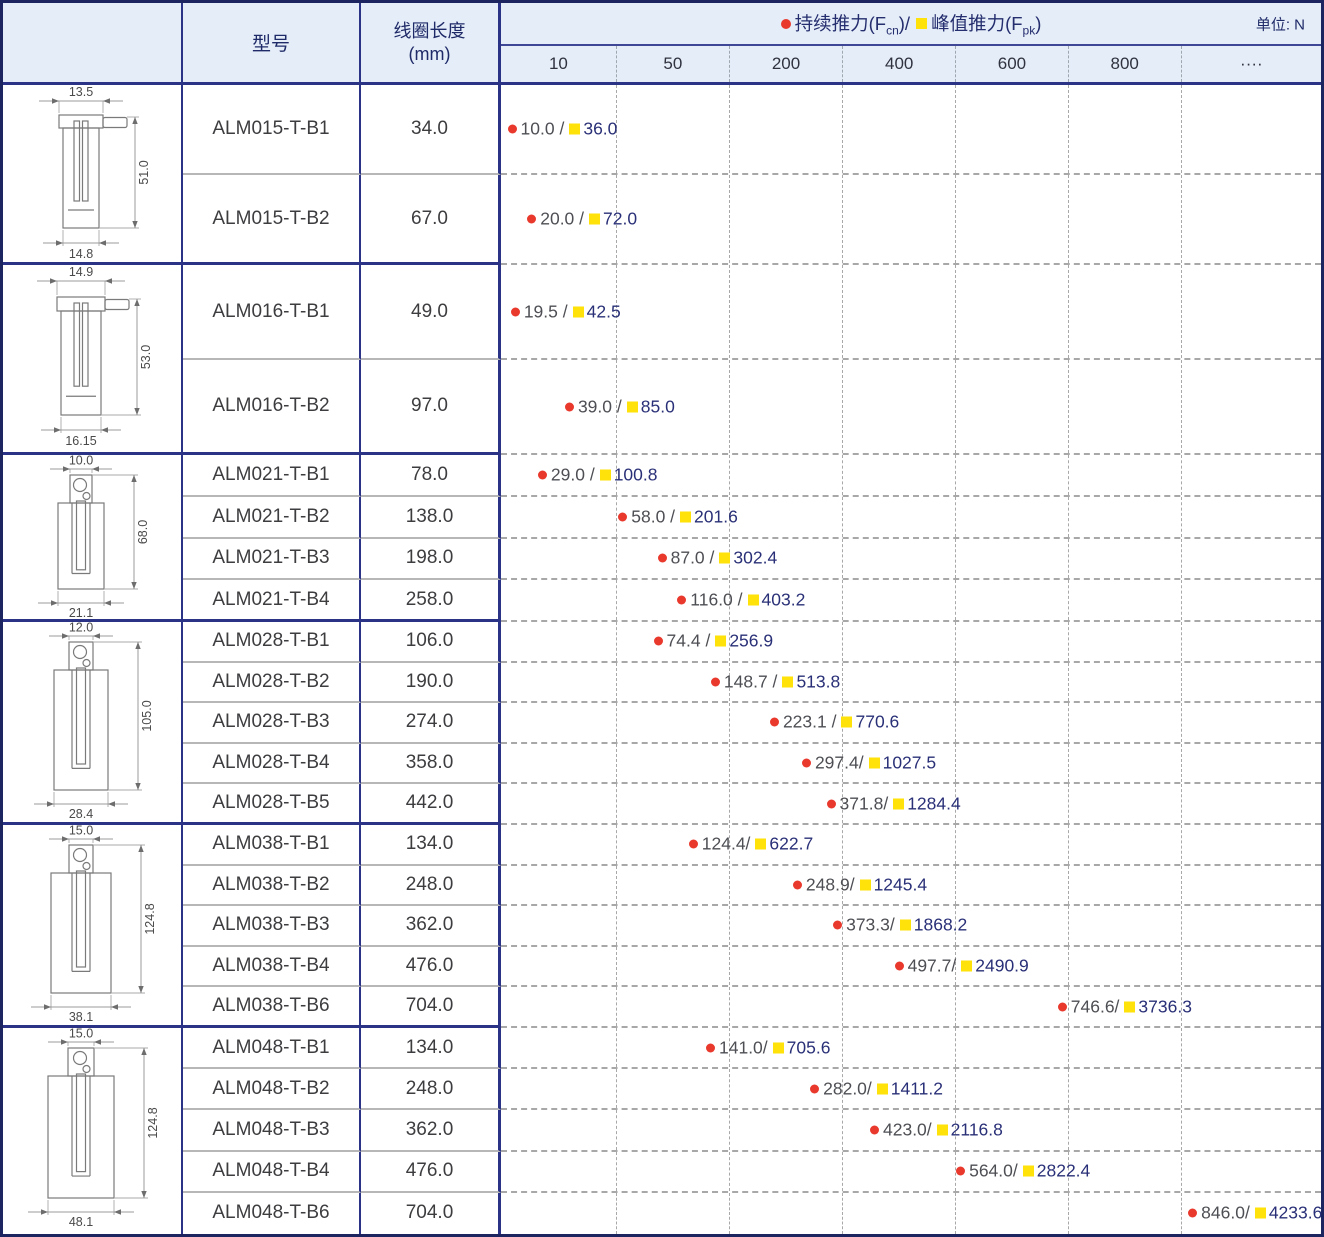 The width and height of the screenshot is (1324, 1237). I want to click on data-point: 423.0/2116.8, so click(936, 1130).